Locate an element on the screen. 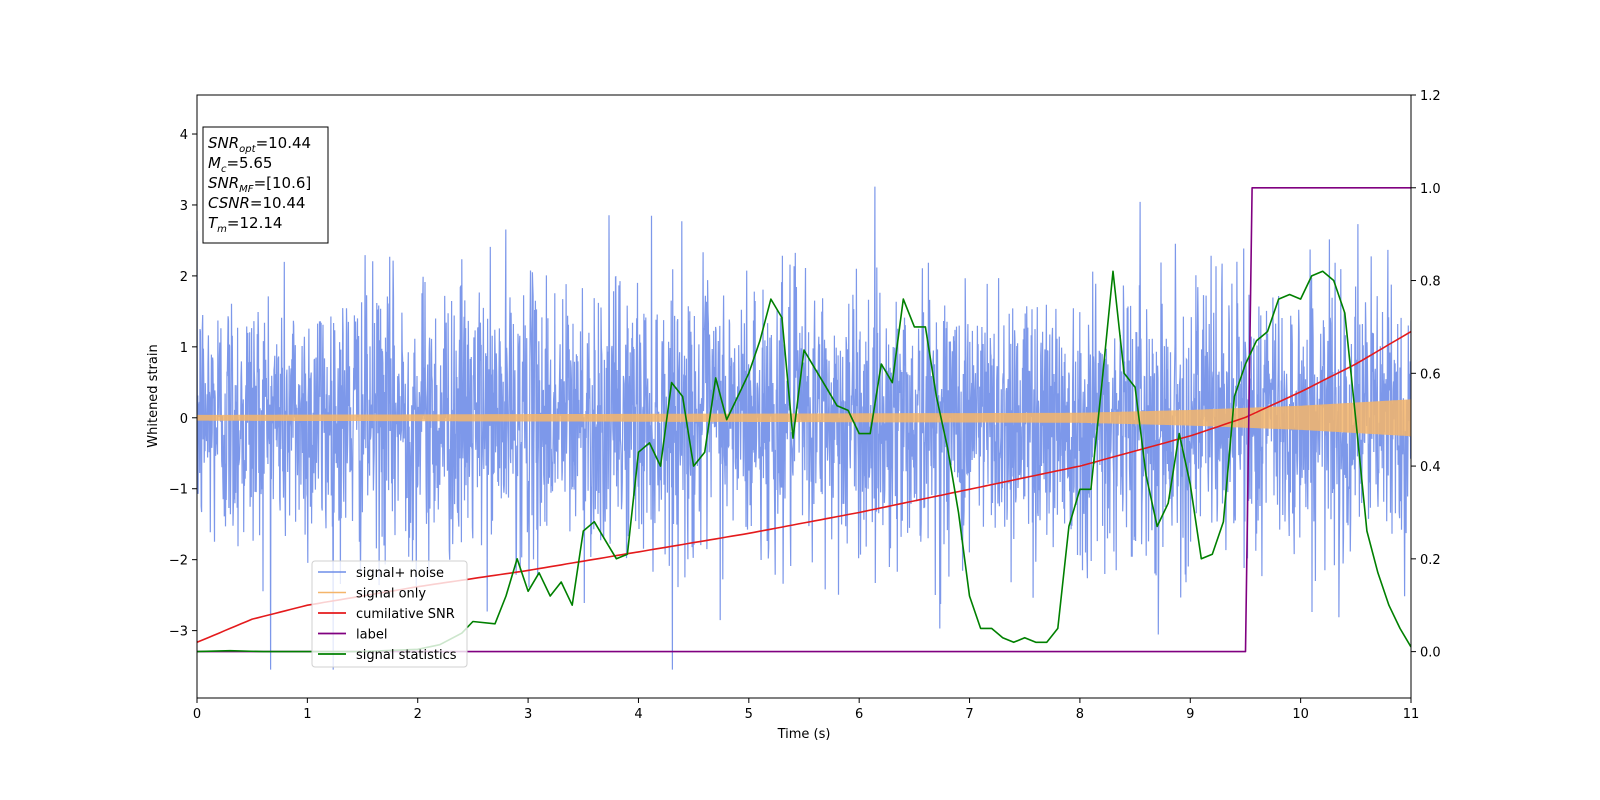 The width and height of the screenshot is (1600, 800). y-tick-label: −2 is located at coordinates (178, 561).